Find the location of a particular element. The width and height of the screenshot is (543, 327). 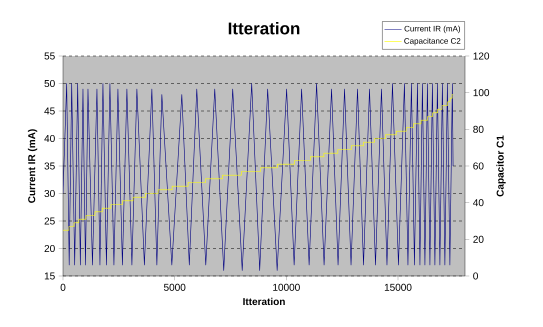

y2-tick-label: 60 is located at coordinates (478, 166).